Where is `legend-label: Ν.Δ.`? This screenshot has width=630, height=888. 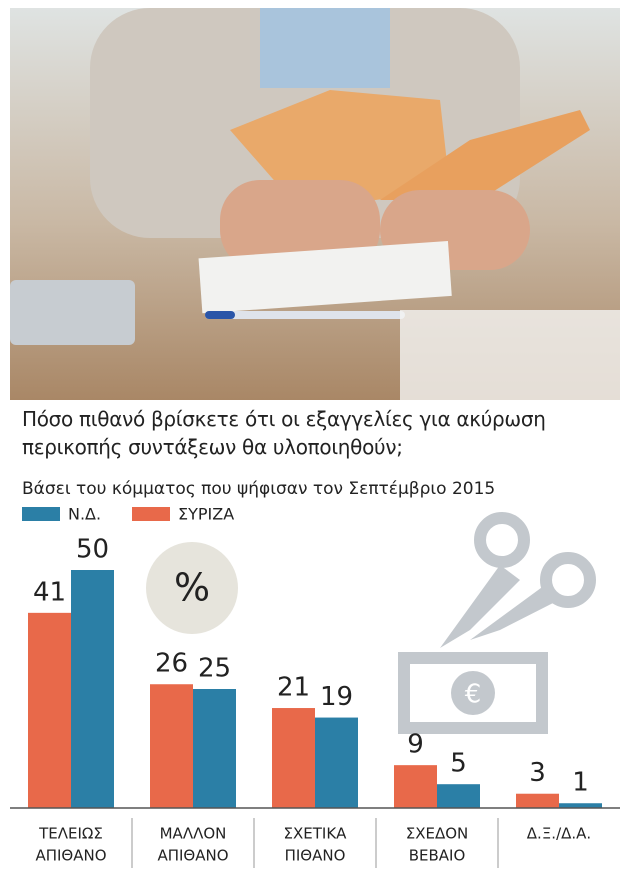
legend-label: Ν.Δ. is located at coordinates (84, 514).